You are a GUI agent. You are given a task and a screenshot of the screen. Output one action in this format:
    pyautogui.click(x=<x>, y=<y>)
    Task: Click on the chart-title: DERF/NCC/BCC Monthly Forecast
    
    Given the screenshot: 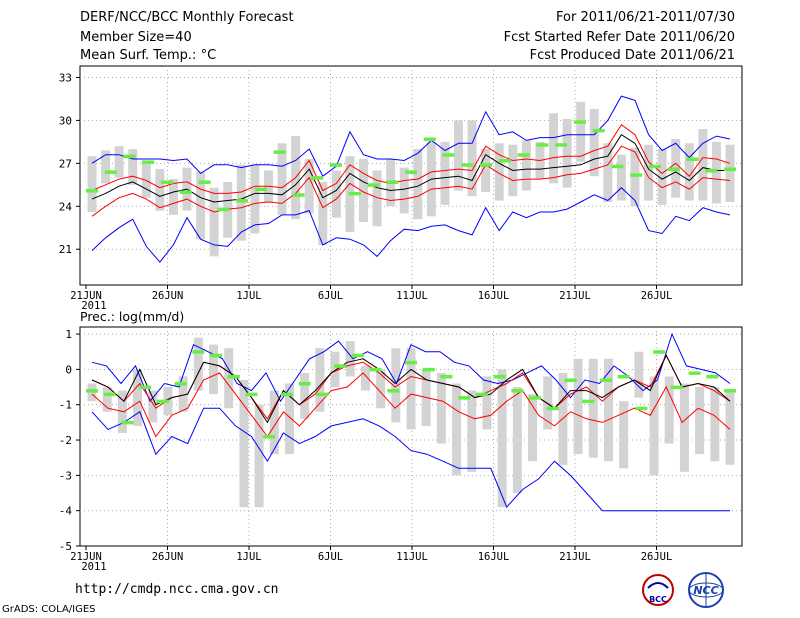 What is the action you would take?
    pyautogui.click(x=187, y=17)
    